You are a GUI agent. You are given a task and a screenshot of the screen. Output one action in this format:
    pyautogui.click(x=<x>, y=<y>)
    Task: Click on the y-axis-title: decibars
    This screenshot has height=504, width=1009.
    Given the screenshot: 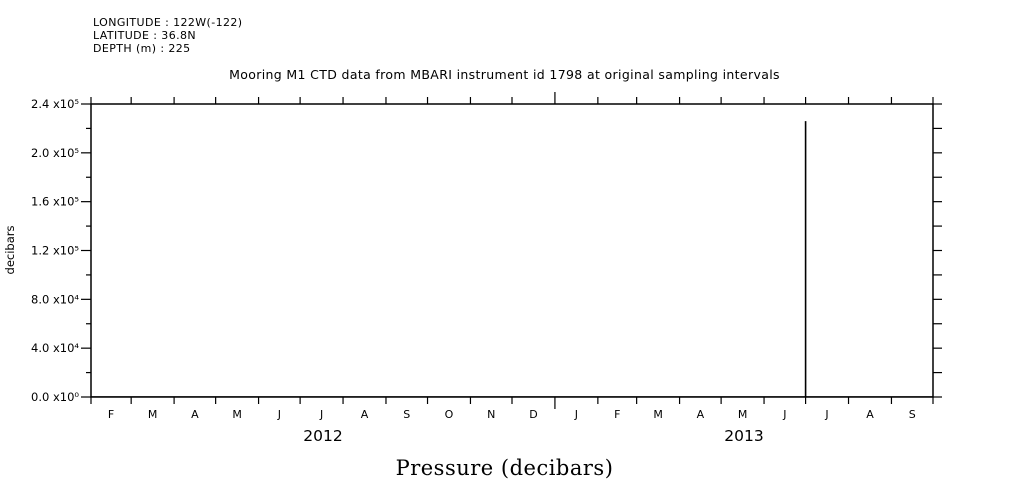 What is the action you would take?
    pyautogui.click(x=10, y=250)
    